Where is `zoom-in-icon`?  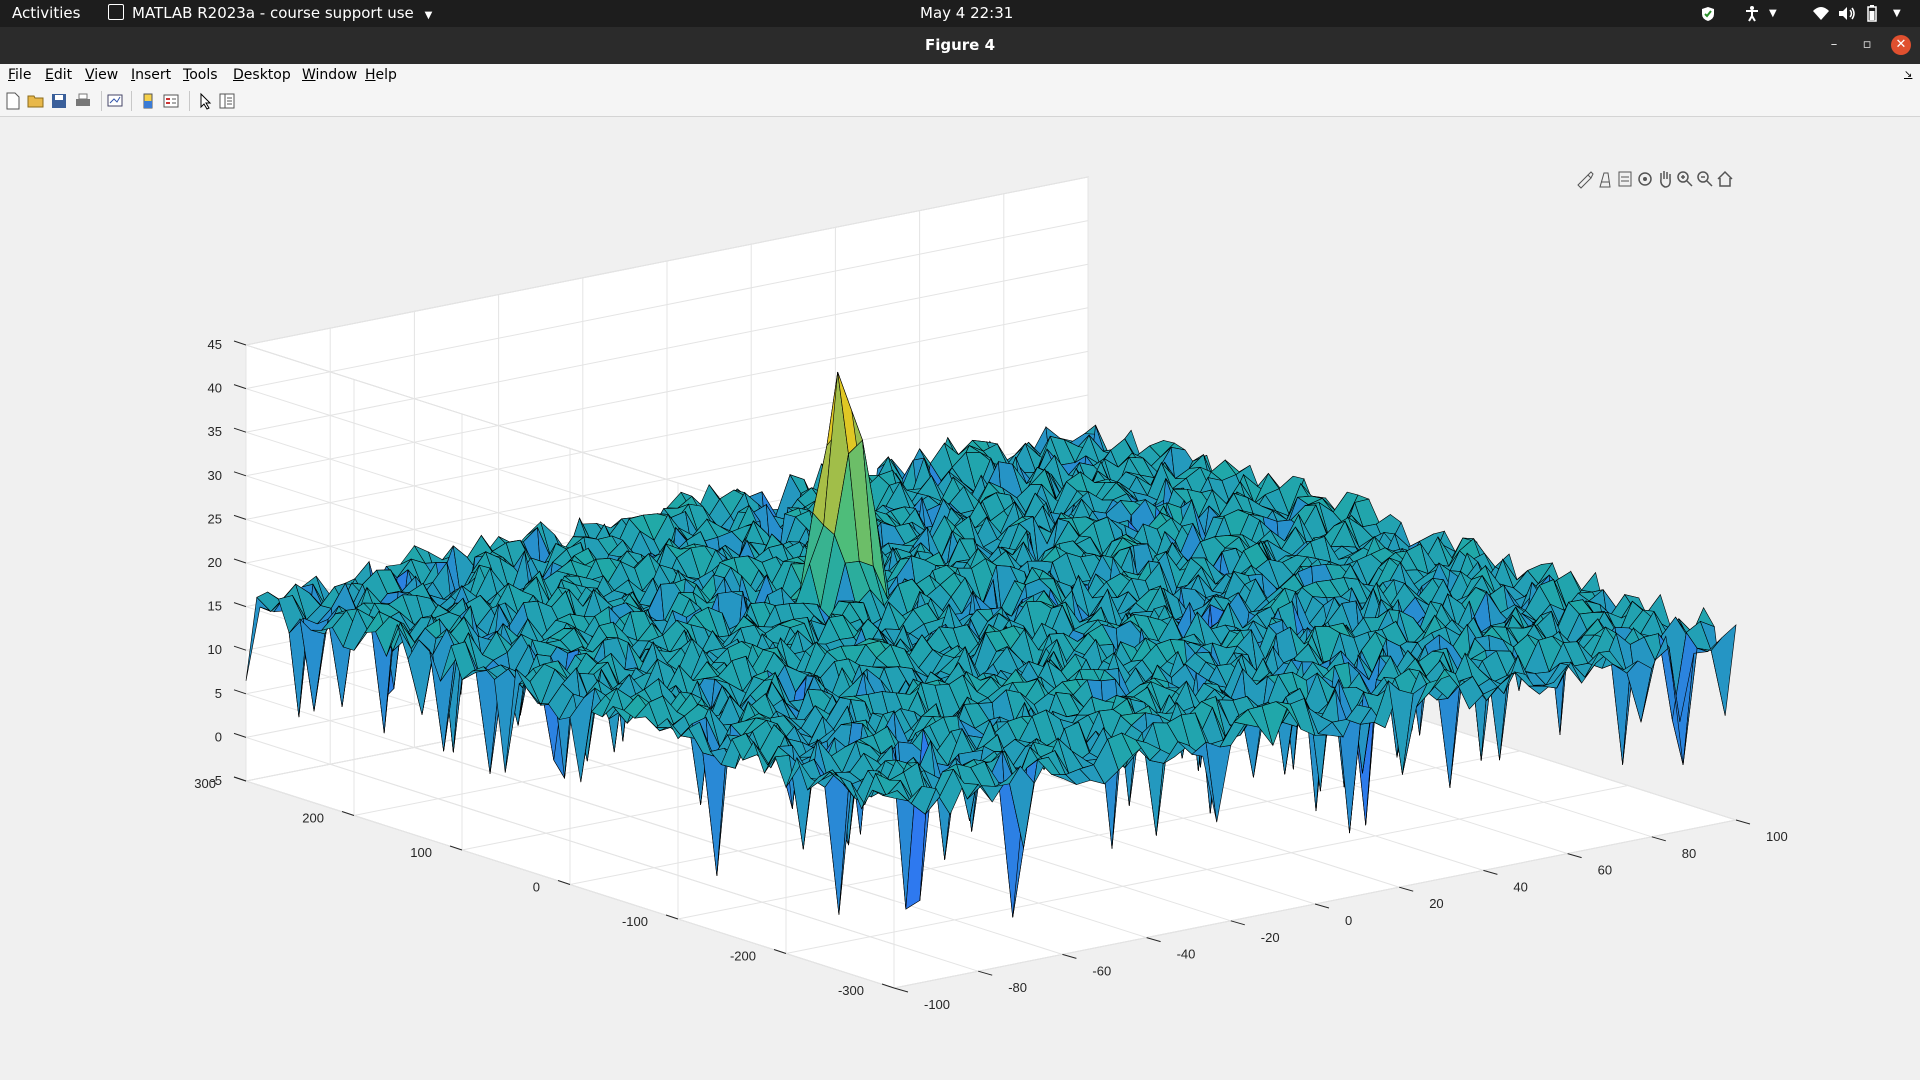 zoom-in-icon is located at coordinates (1685, 179).